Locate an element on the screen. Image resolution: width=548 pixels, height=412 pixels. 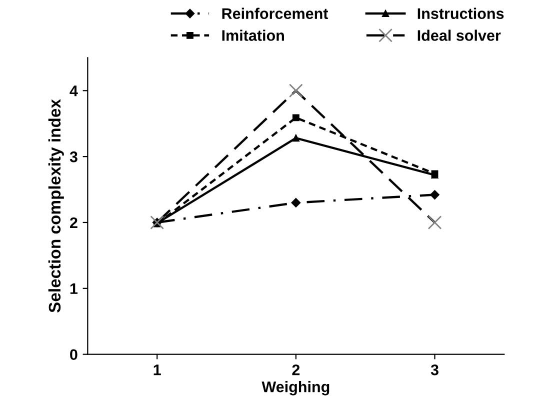
x-axis-title: Weighing is located at coordinates (296, 388).